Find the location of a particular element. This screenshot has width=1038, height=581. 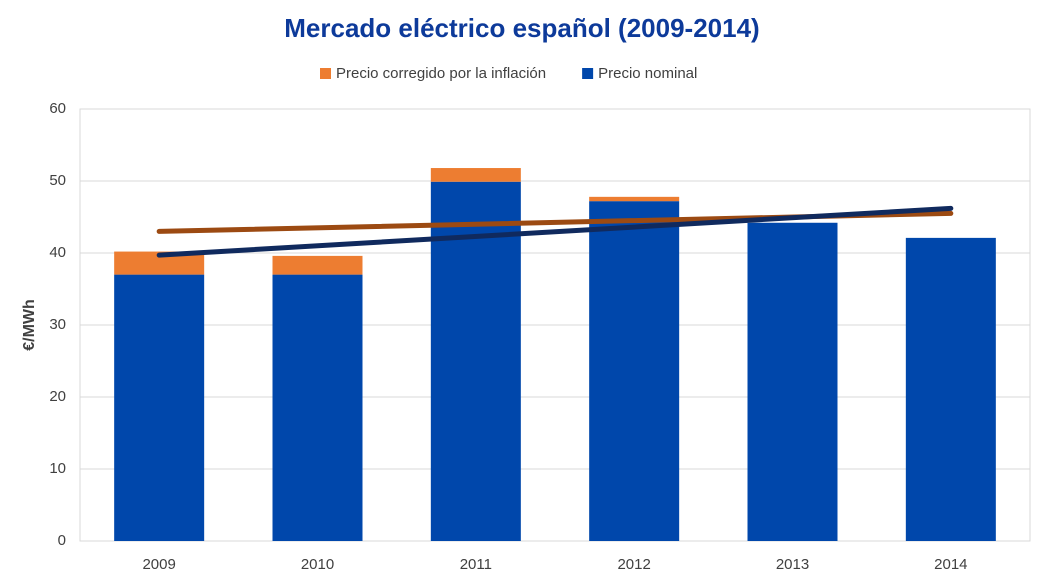

y-tick-label: 60 is located at coordinates (57, 108).